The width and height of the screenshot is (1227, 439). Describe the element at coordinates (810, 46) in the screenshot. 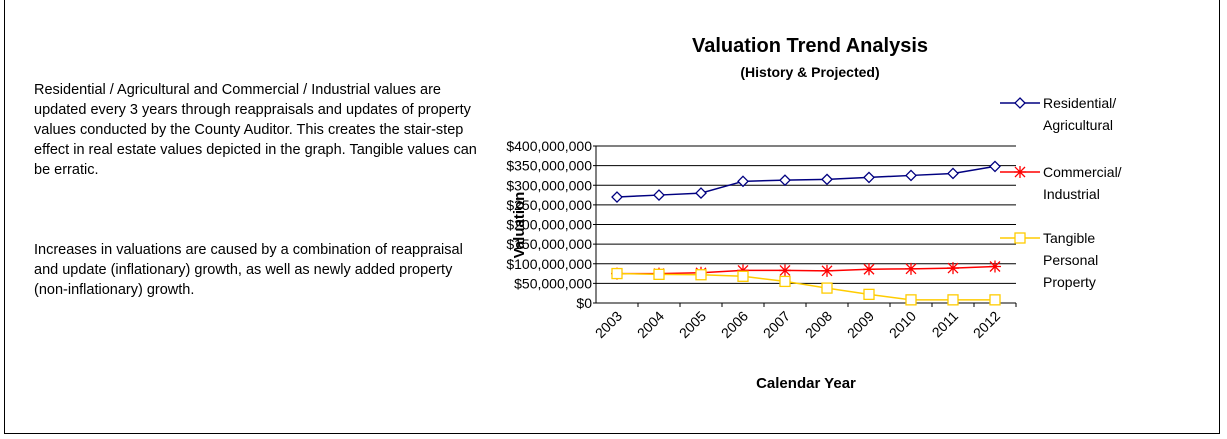

I see `chart-title: Valuation Trend Analysis` at that location.